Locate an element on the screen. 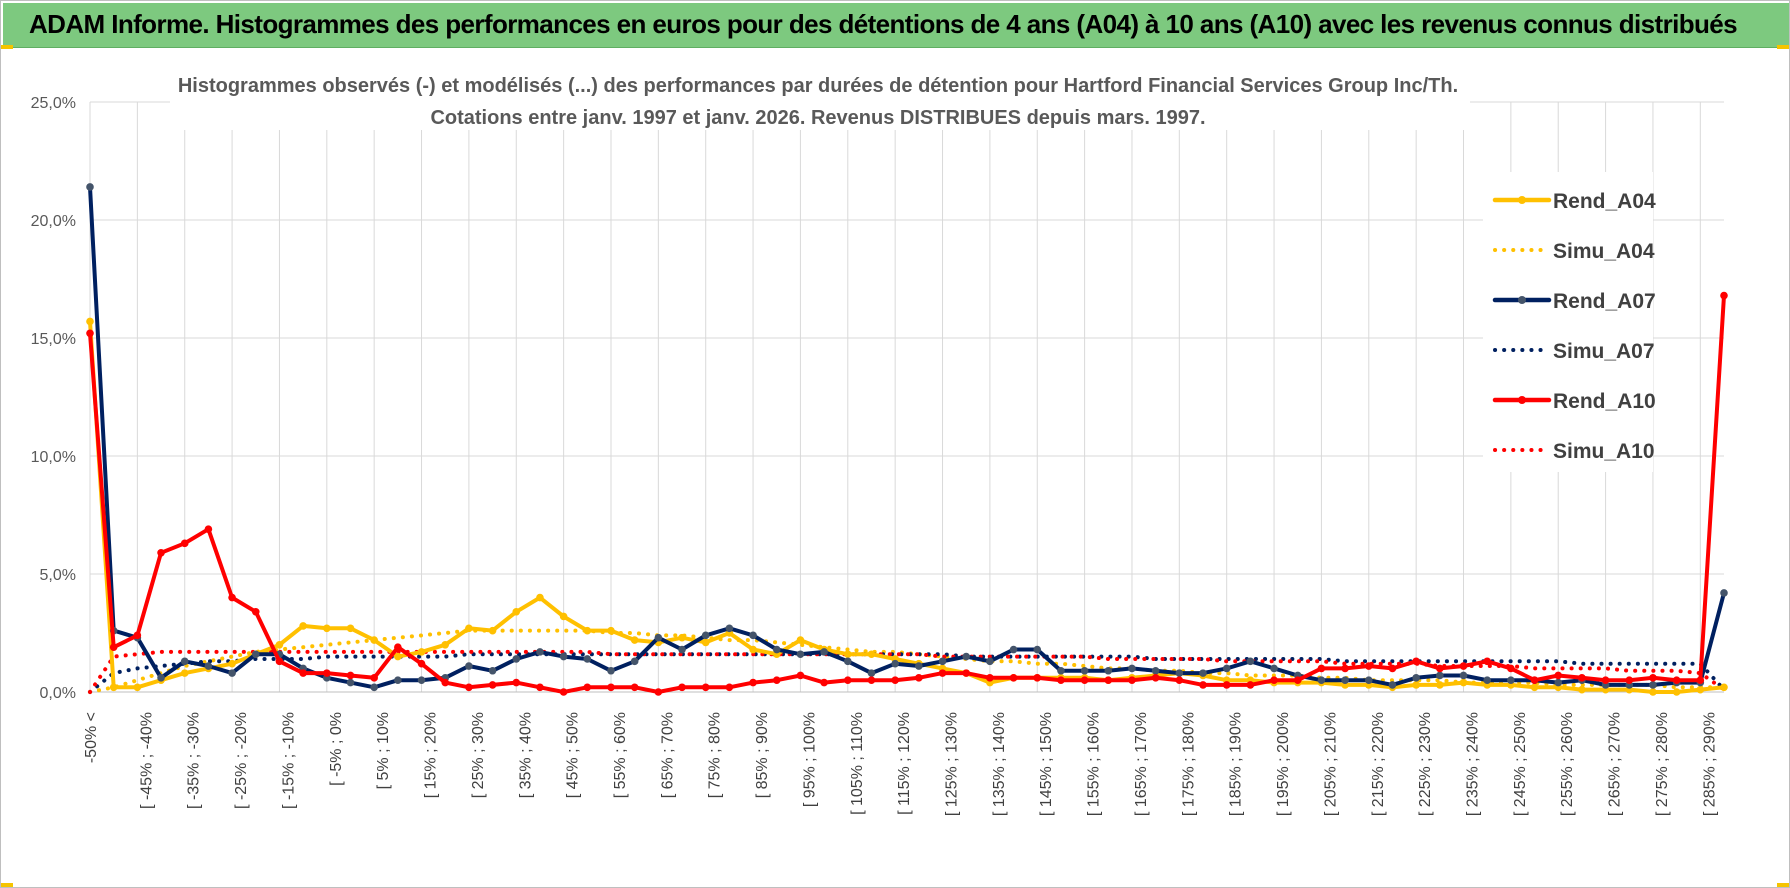  x-tick-label: [ 235% ; 240% is located at coordinates (1473, 764).